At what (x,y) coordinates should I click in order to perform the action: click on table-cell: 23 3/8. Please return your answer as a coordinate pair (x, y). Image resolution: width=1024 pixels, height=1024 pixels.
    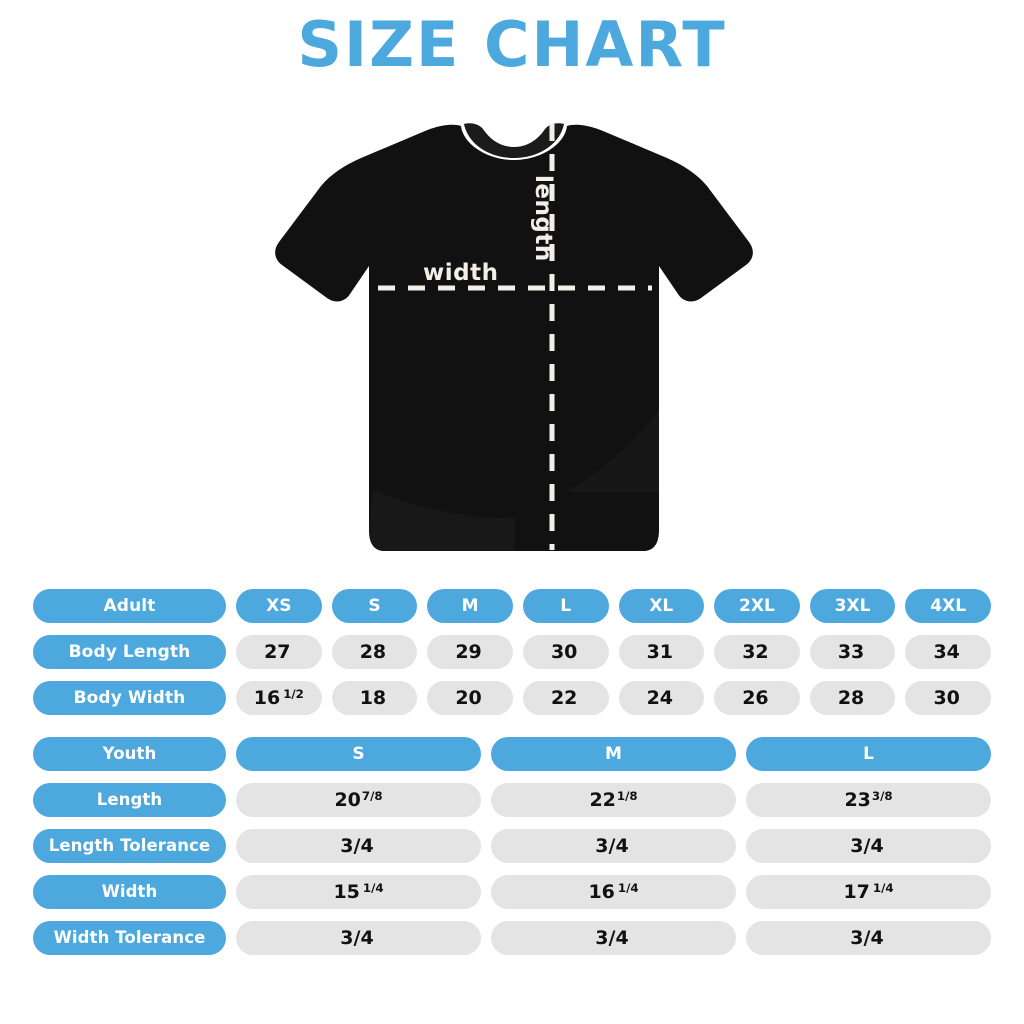
    Looking at the image, I should click on (868, 800).